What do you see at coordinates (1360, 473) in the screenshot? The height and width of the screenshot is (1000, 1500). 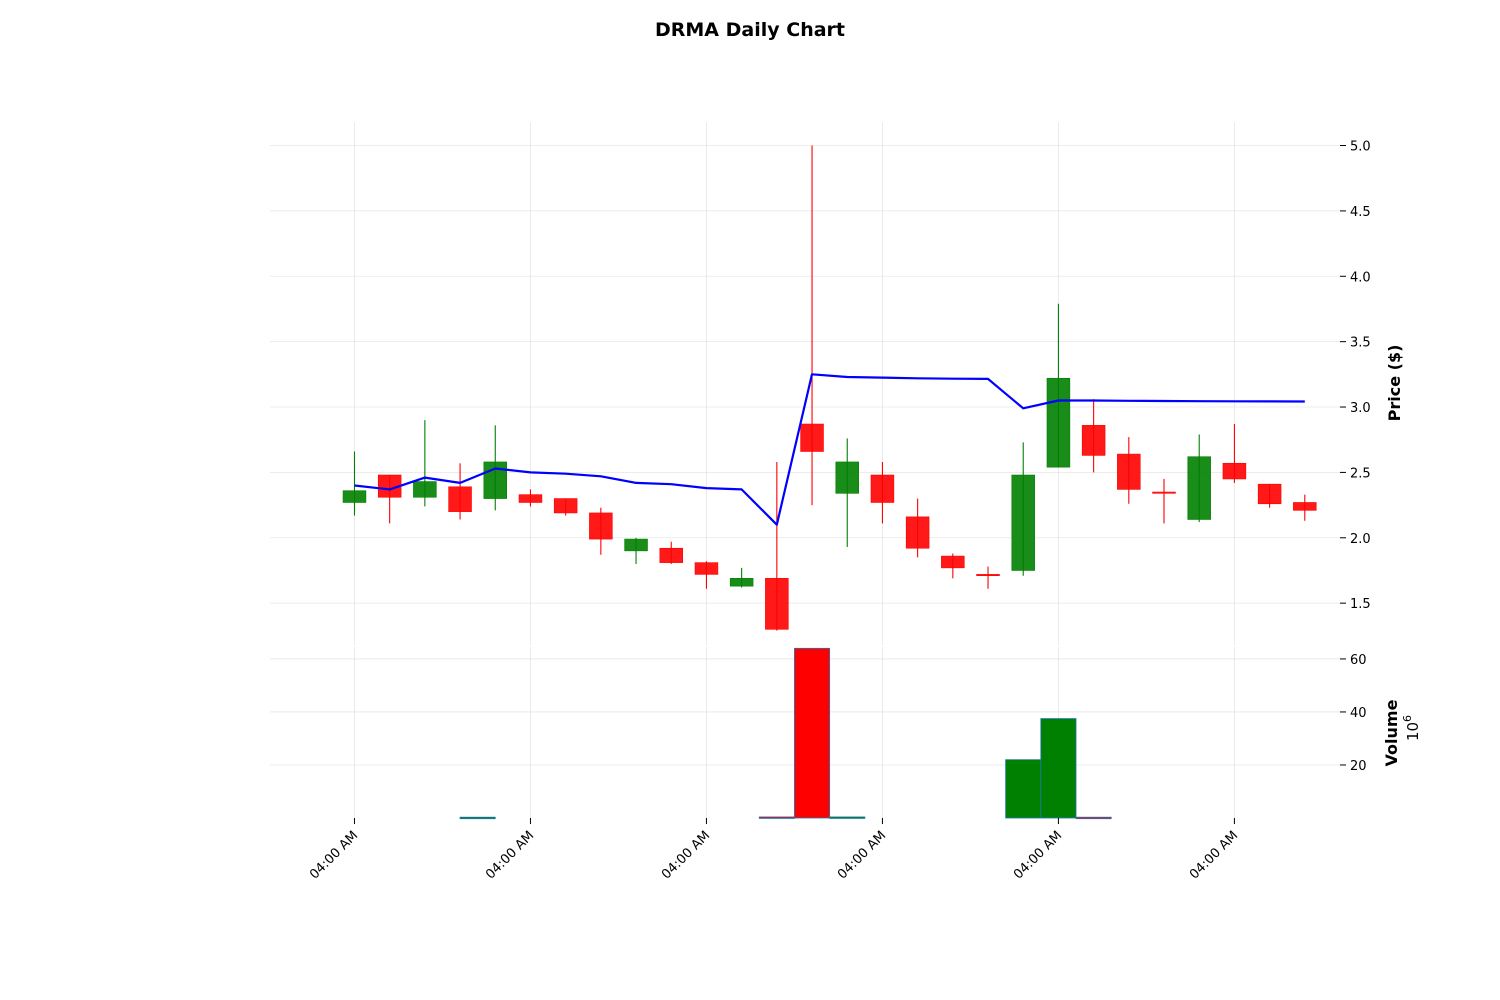 I see `price-tick-label: 2.5` at bounding box center [1360, 473].